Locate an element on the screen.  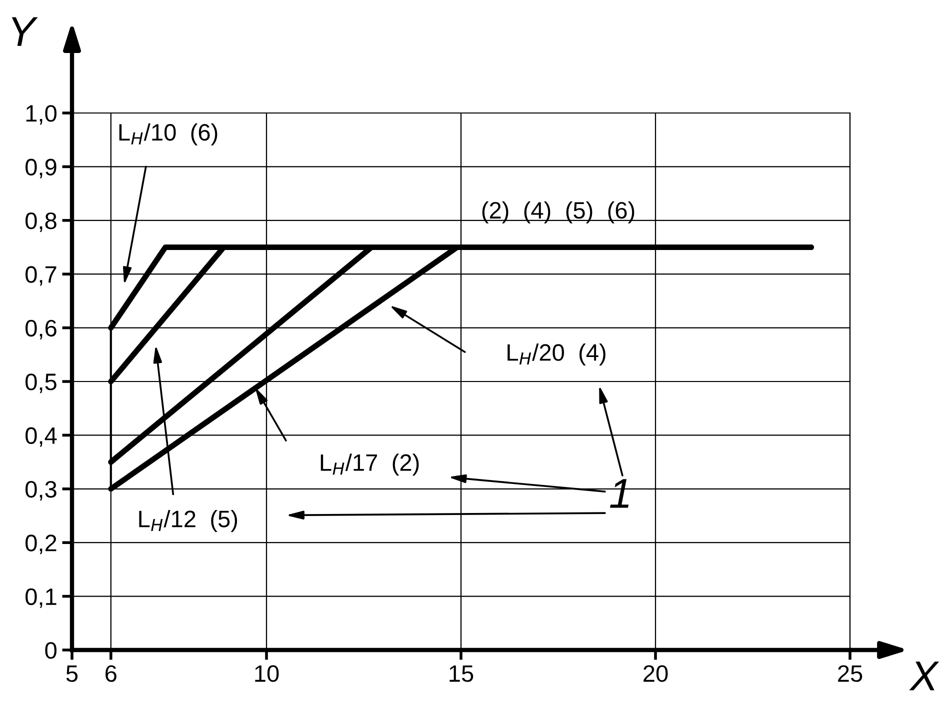
y-axis-title: Y is located at coordinates (25, 31).